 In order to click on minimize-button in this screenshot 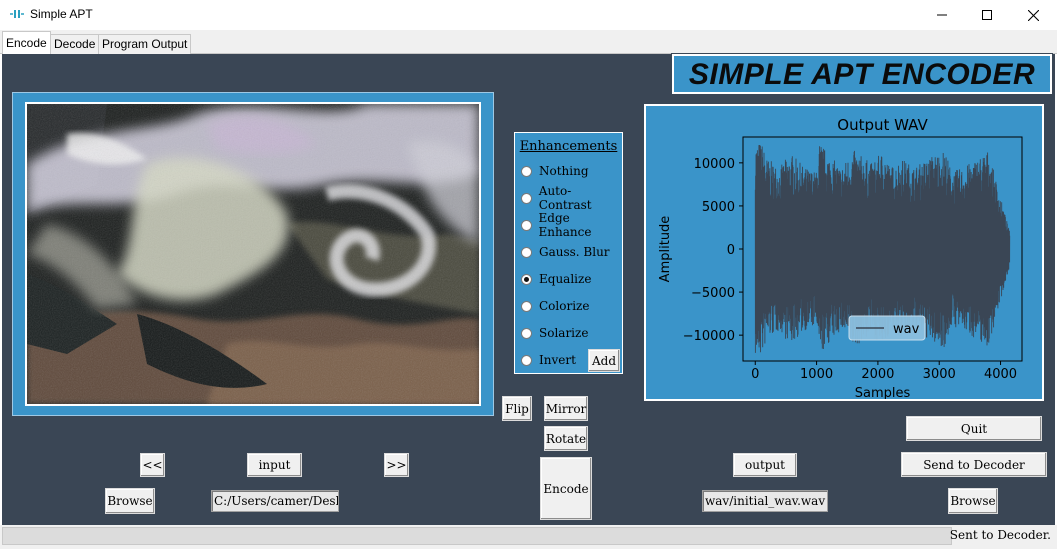, I will do `click(942, 15)`.